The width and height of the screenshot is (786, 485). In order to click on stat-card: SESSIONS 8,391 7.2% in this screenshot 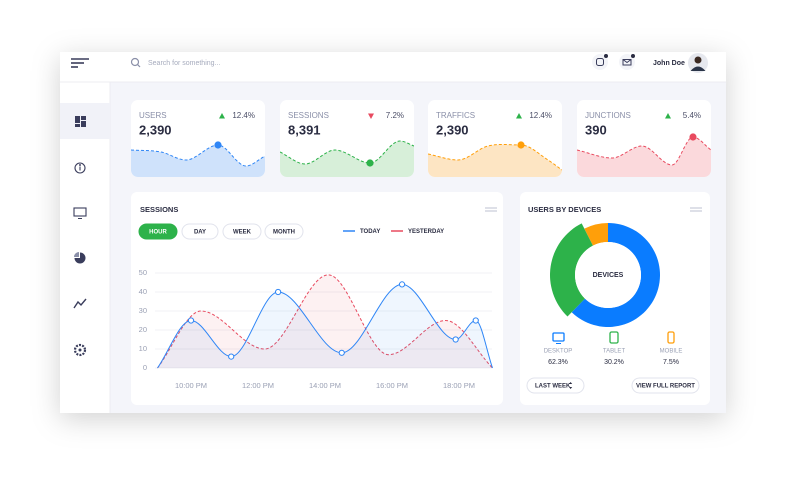, I will do `click(347, 138)`.